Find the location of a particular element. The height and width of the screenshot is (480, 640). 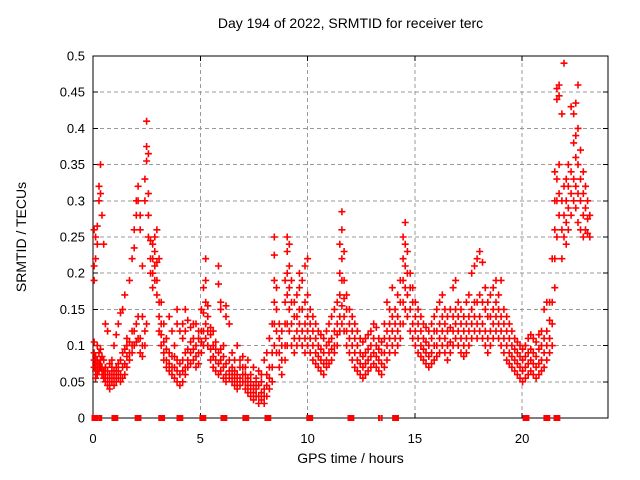

x-tick-label: 10 is located at coordinates (307, 438).